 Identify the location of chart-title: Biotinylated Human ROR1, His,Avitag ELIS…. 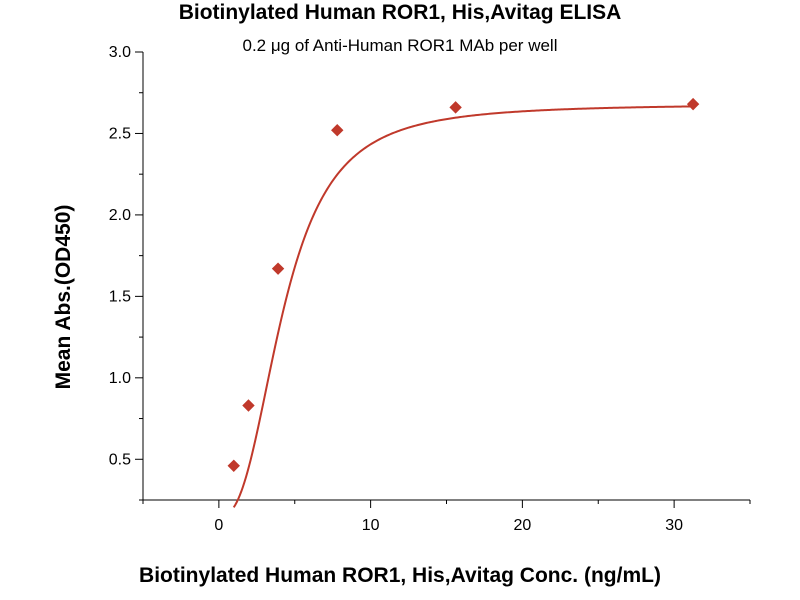
(400, 12).